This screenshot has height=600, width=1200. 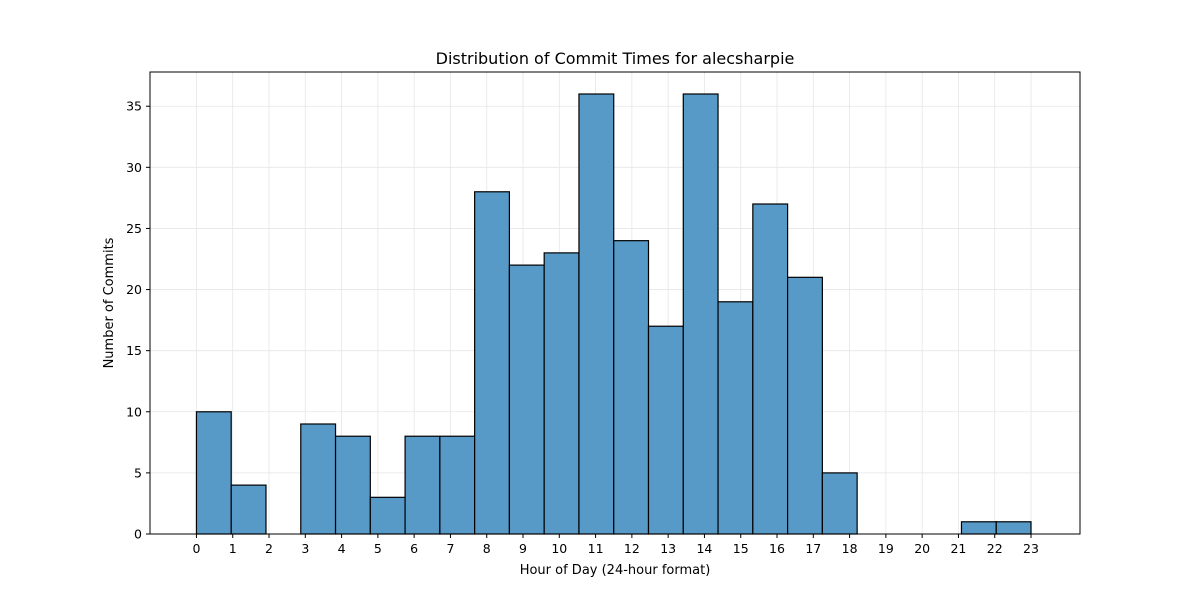 What do you see at coordinates (487, 548) in the screenshot?
I see `x-tick-label: 8` at bounding box center [487, 548].